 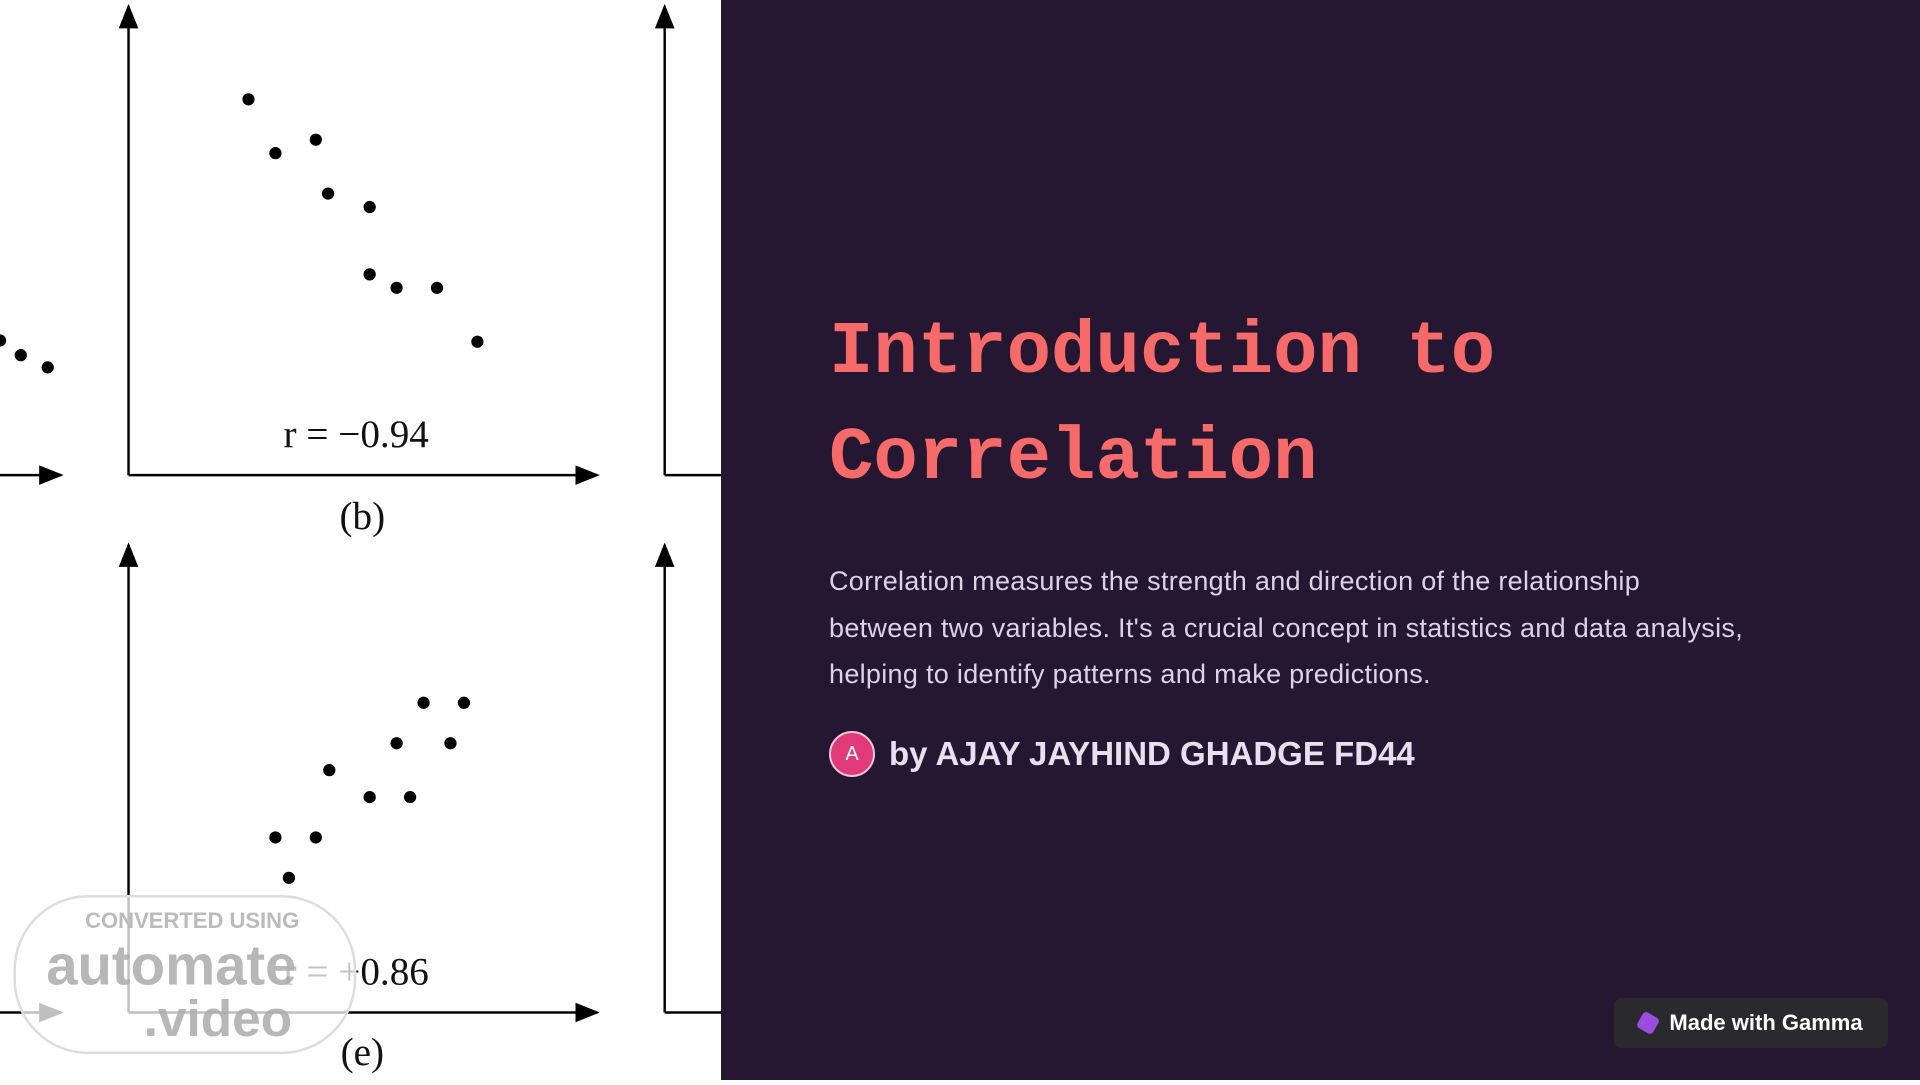 I want to click on author-name: by AJAY JAYHIND GHADGE FD44, so click(x=1152, y=753).